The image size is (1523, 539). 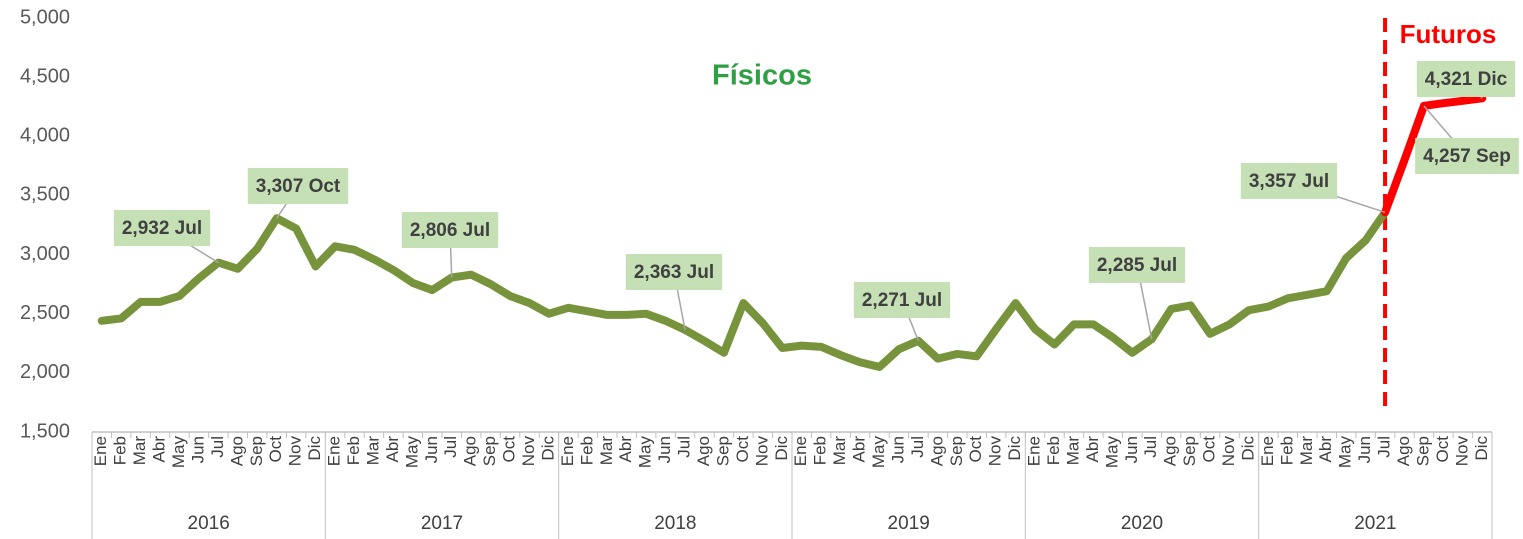 I want to click on y-tick-label: 3,500, so click(x=45, y=195).